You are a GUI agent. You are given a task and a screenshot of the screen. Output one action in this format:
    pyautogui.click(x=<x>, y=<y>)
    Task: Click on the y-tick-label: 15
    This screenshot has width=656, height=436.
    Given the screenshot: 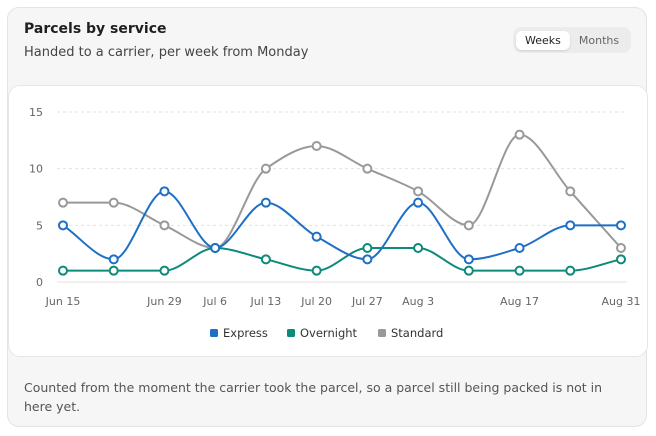 What is the action you would take?
    pyautogui.click(x=36, y=112)
    